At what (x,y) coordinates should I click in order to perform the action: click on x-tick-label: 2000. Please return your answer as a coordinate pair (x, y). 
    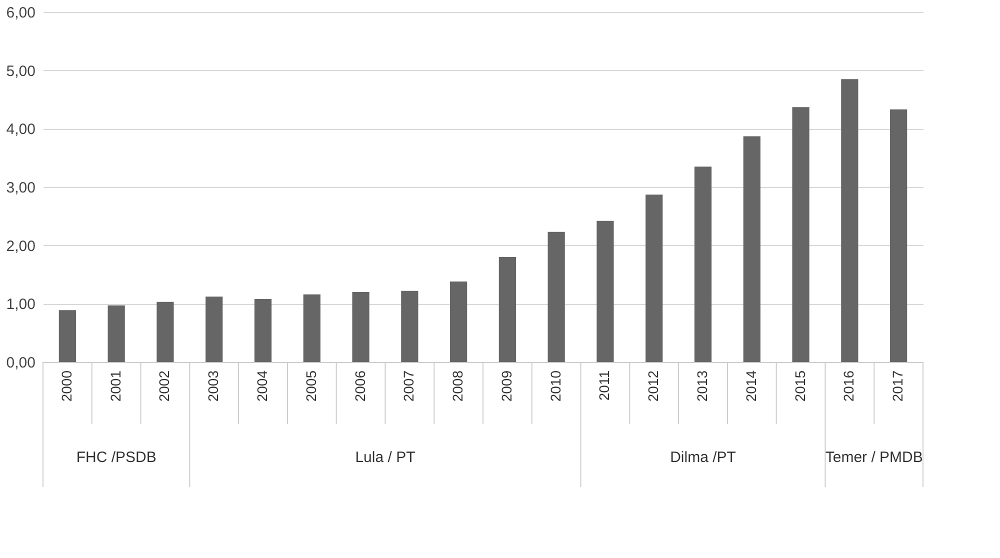
    Looking at the image, I should click on (66, 386).